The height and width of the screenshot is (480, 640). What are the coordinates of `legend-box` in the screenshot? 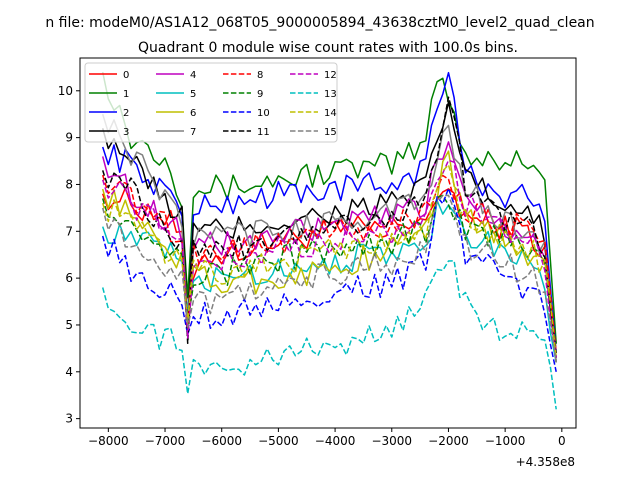 It's located at (211, 102).